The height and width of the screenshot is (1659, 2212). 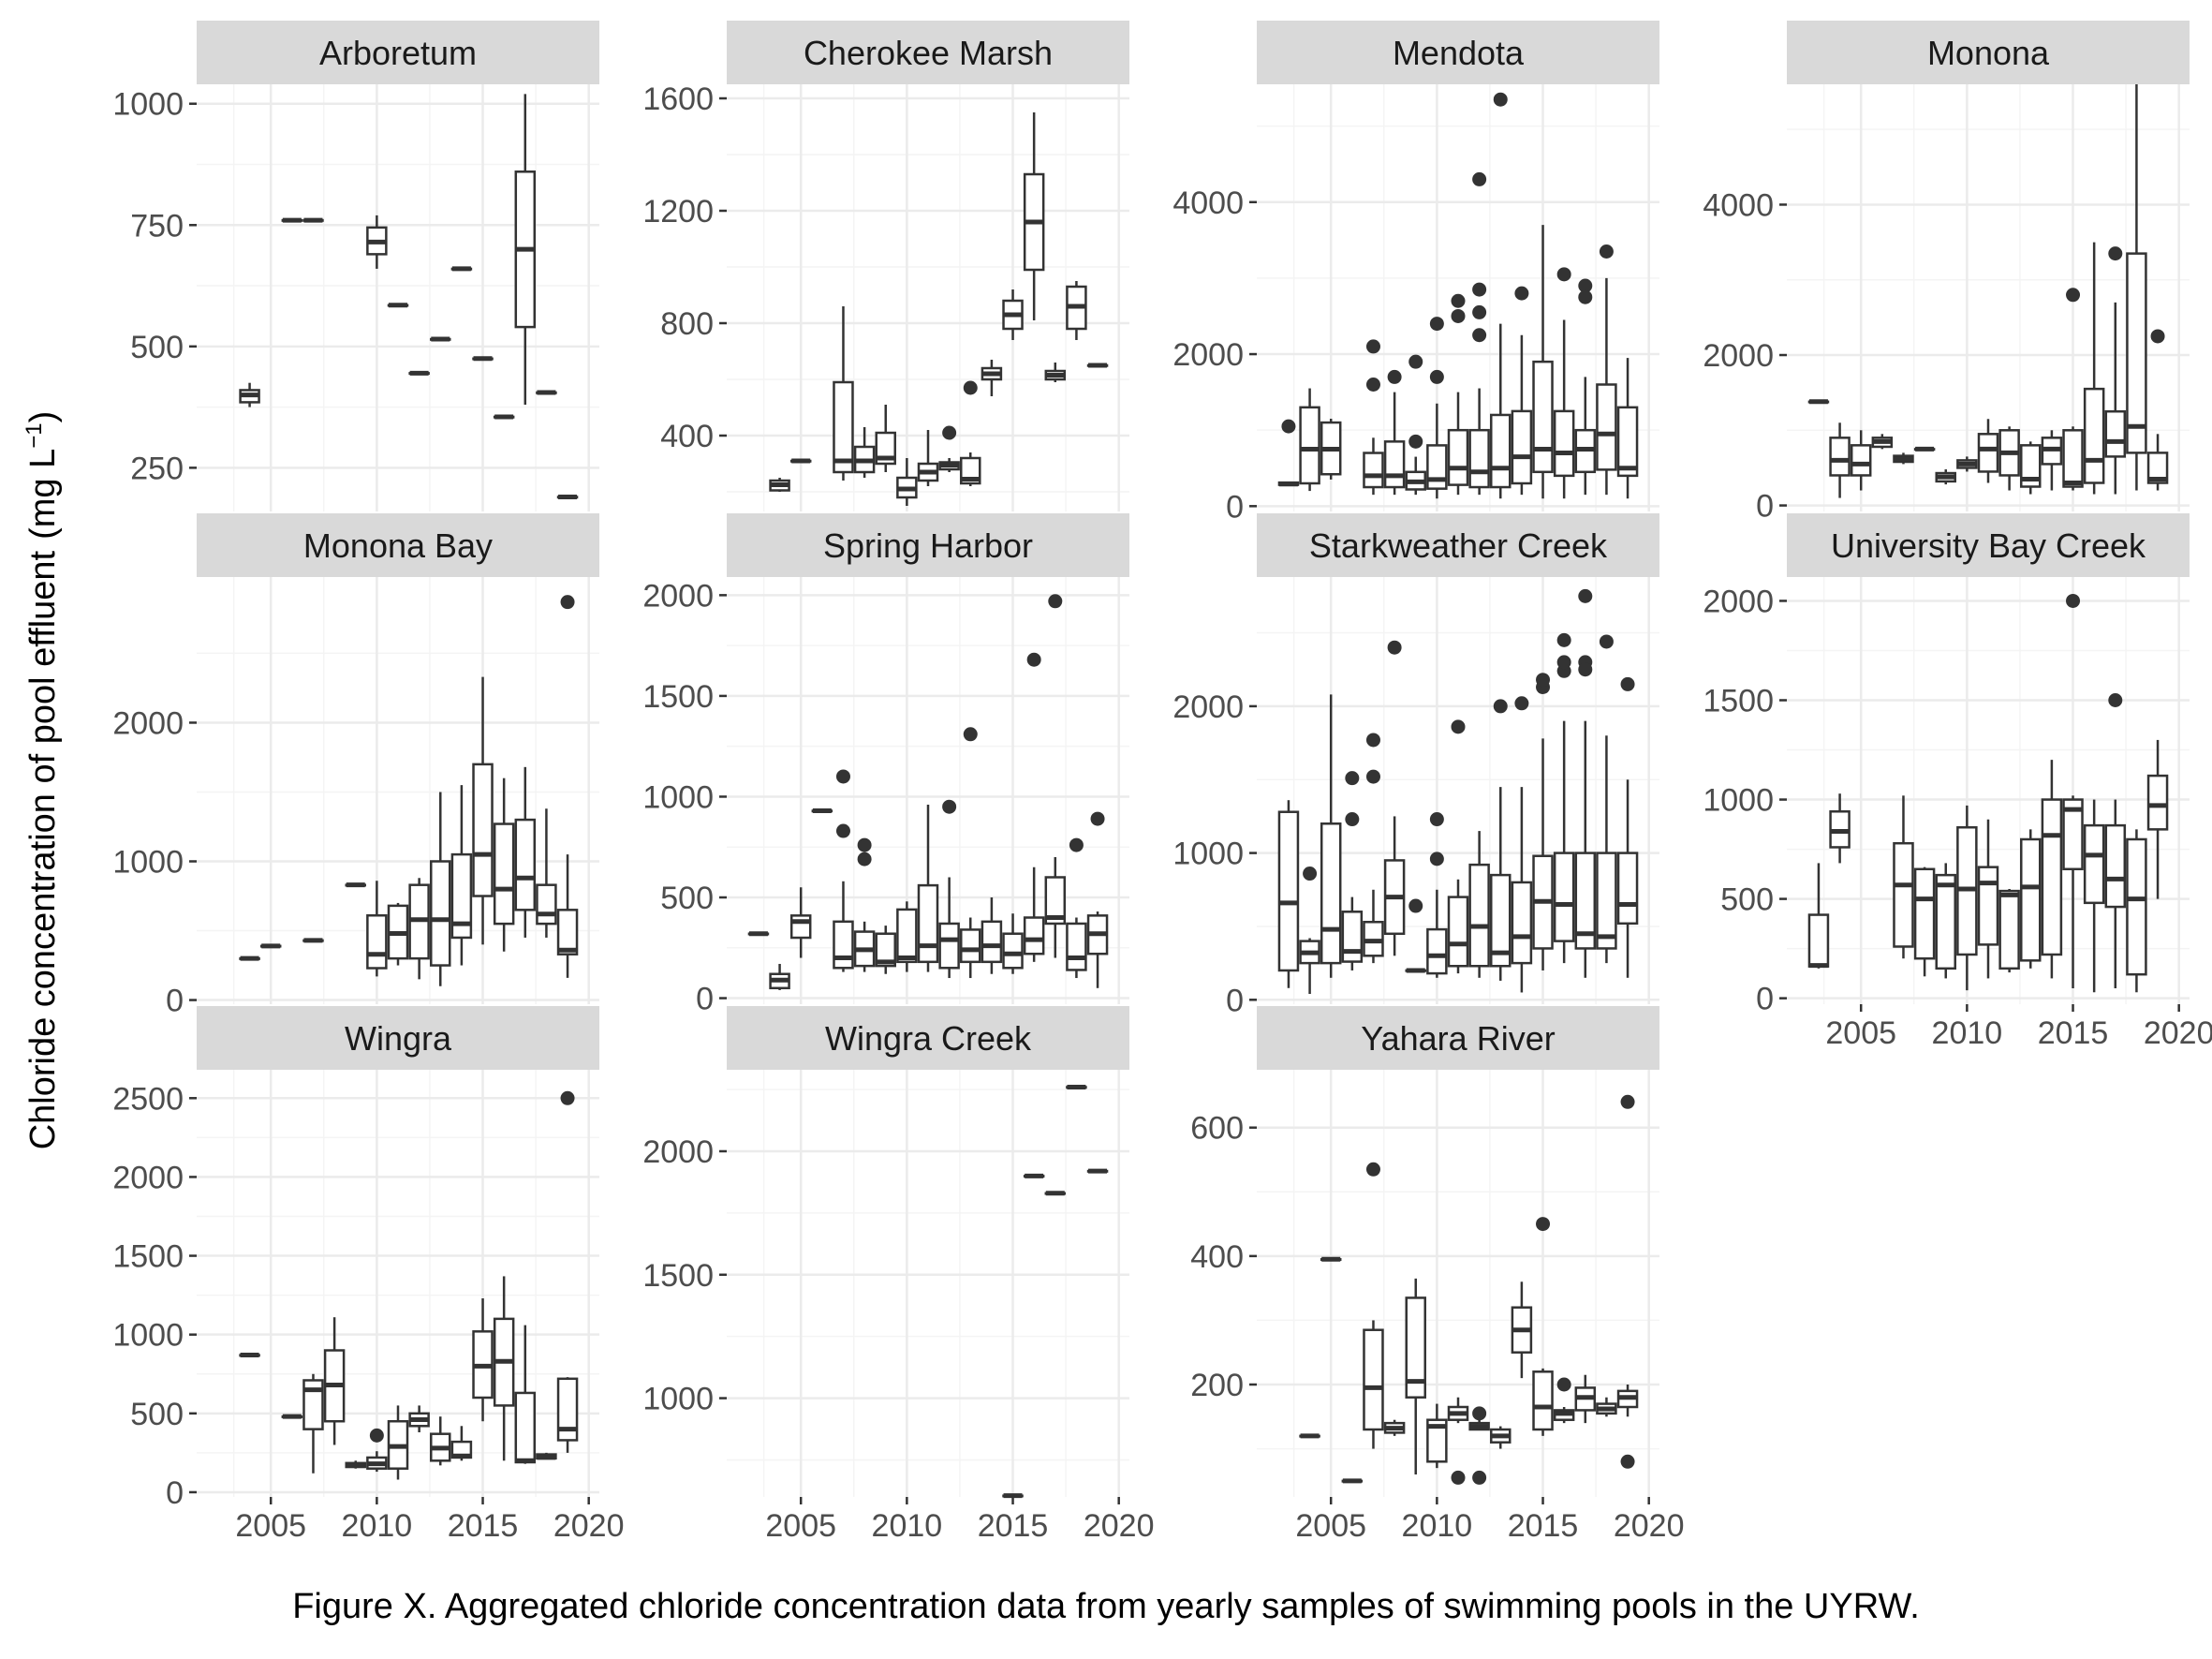 What do you see at coordinates (1989, 53) in the screenshot?
I see `strip-monona` at bounding box center [1989, 53].